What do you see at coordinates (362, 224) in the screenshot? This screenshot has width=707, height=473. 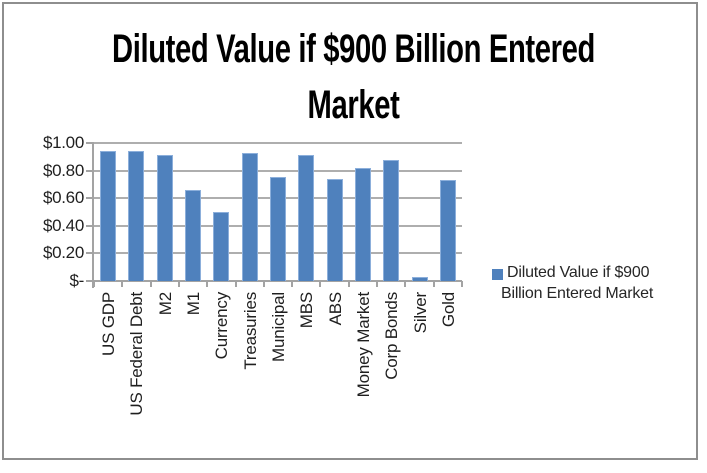 I see `bar-money-market` at bounding box center [362, 224].